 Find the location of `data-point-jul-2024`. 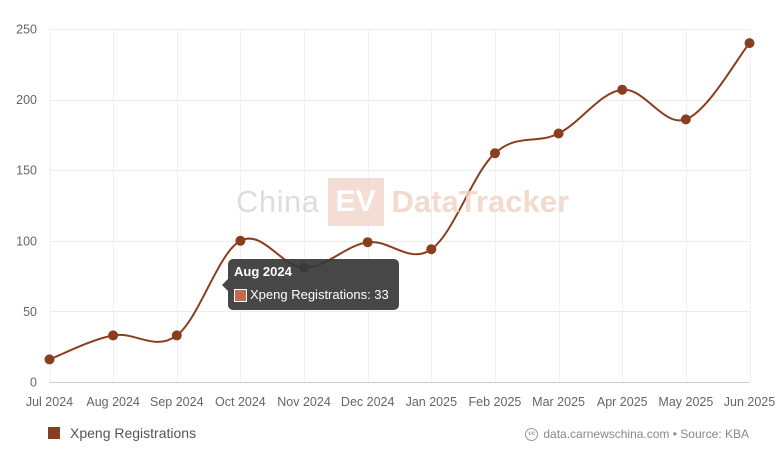

data-point-jul-2024 is located at coordinates (49, 359).